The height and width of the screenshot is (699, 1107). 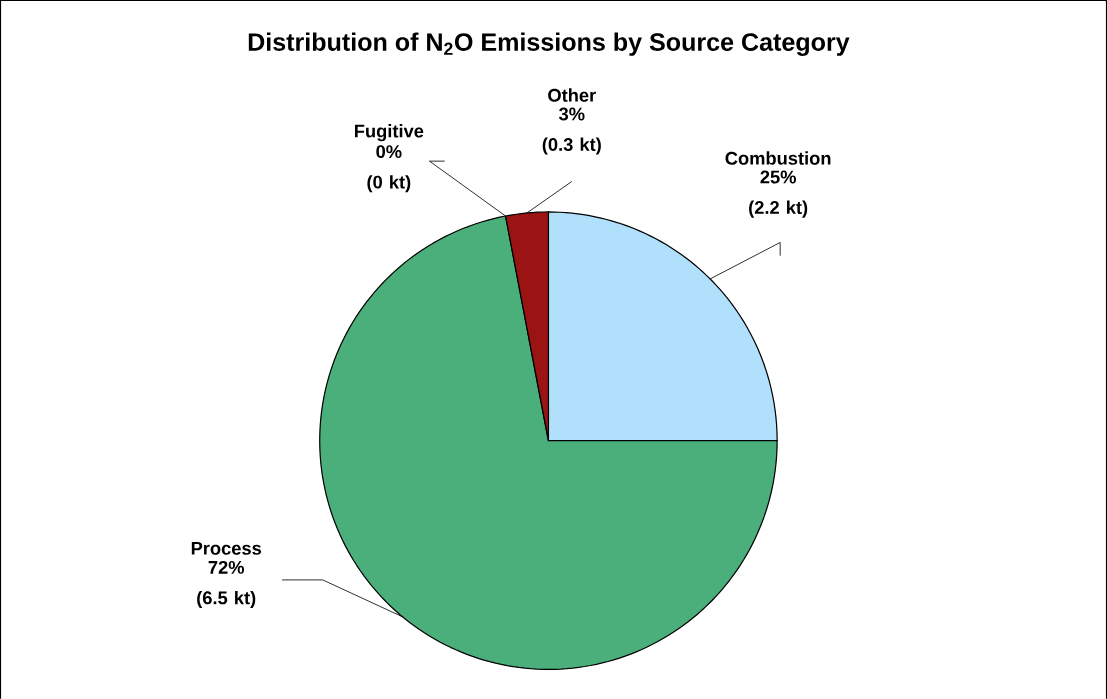 I want to click on slice-label: Process, so click(x=226, y=548).